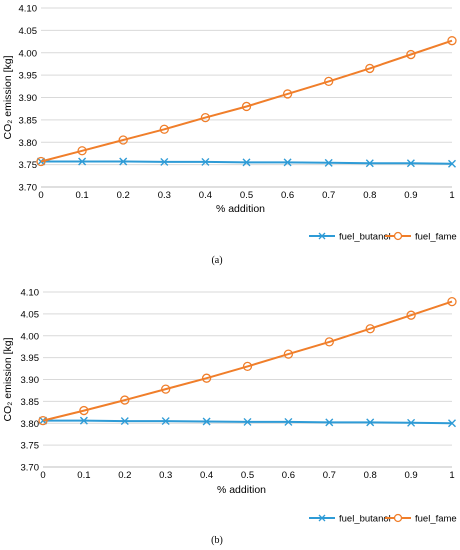 The image size is (460, 550). I want to click on panel-label-a: (a), so click(217, 260).